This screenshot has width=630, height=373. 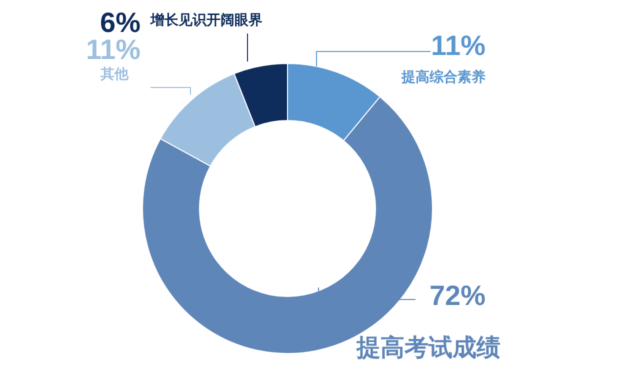 What do you see at coordinates (206, 20) in the screenshot?
I see `slice-label: 增长见识开阔眼界` at bounding box center [206, 20].